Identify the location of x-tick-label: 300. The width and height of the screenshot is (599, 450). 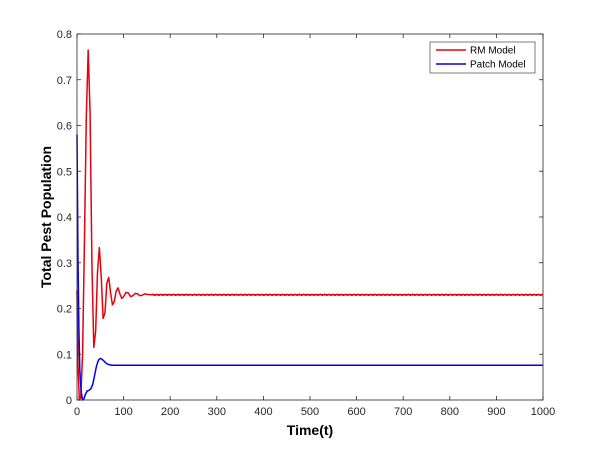
(217, 412).